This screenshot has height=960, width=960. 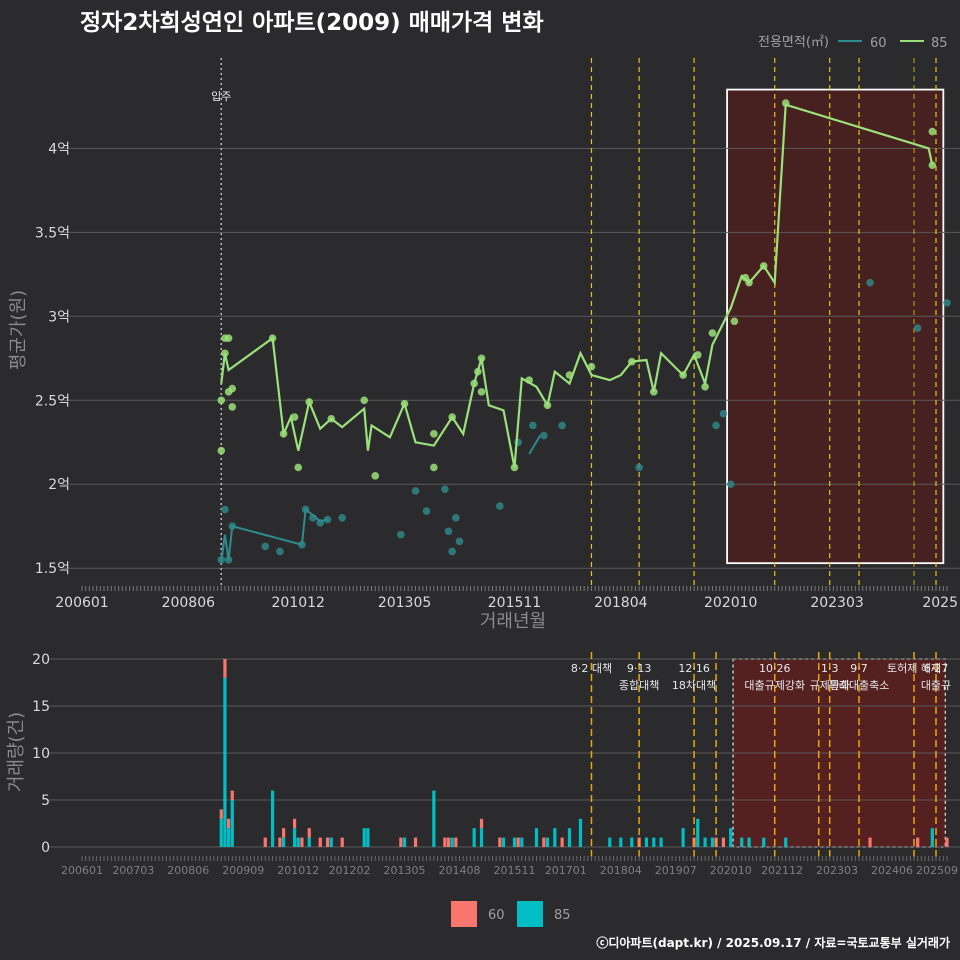 What do you see at coordinates (639, 685) in the screenshot?
I see `policy-label: 종합대책` at bounding box center [639, 685].